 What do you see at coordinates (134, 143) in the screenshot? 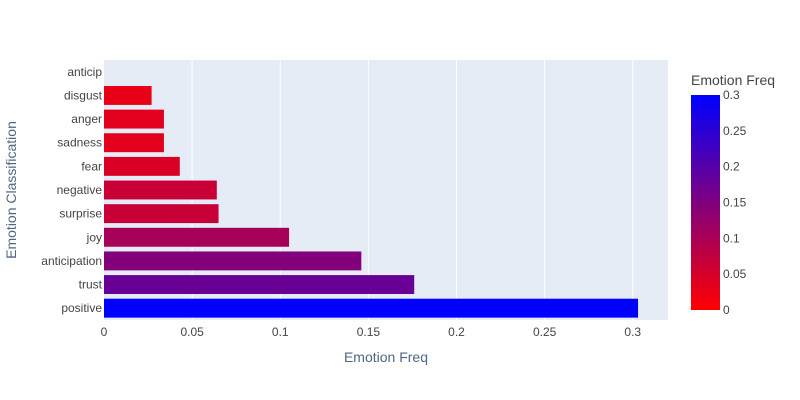
I see `bar-sadness` at bounding box center [134, 143].